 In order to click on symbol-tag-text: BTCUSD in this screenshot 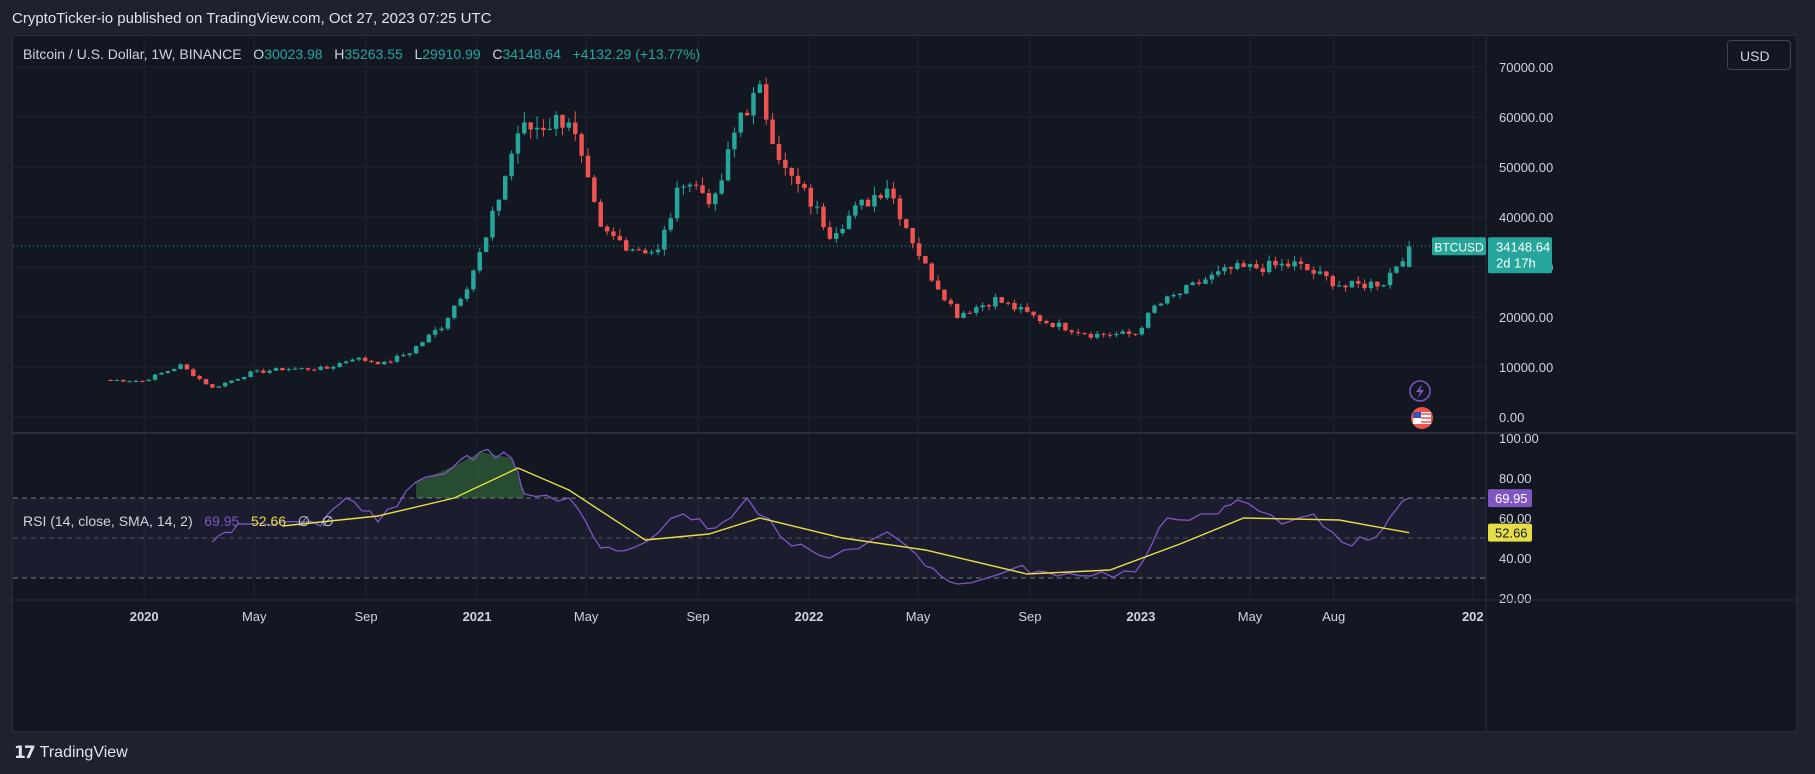, I will do `click(1459, 247)`.